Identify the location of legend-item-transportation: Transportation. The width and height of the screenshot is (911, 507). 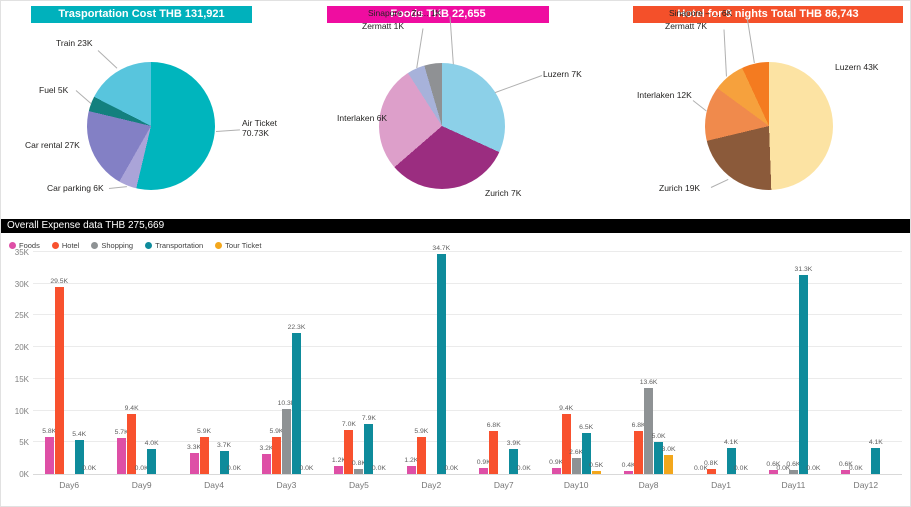
(174, 245).